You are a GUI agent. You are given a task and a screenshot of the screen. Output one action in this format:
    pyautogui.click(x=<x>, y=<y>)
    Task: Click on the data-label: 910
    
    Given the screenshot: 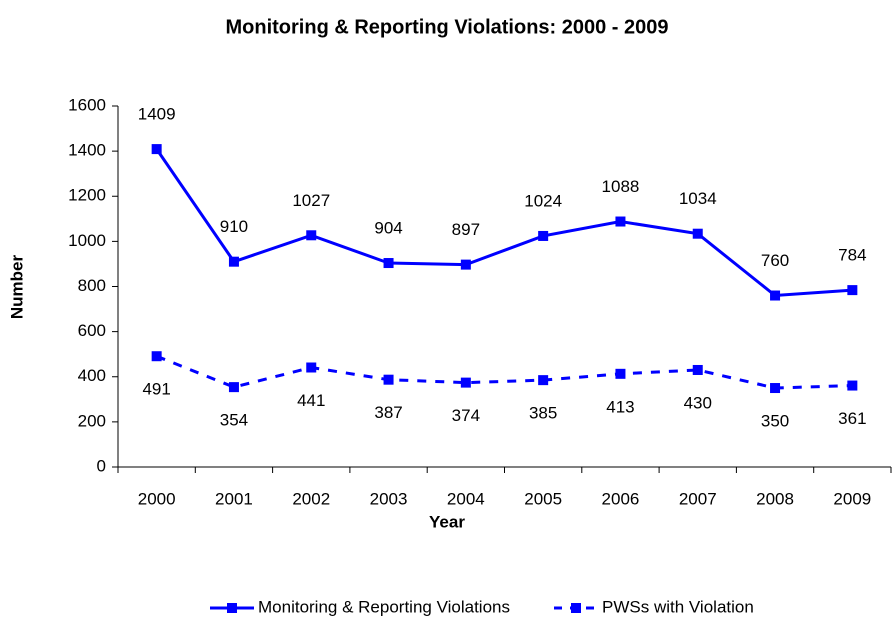 What is the action you would take?
    pyautogui.click(x=234, y=226)
    